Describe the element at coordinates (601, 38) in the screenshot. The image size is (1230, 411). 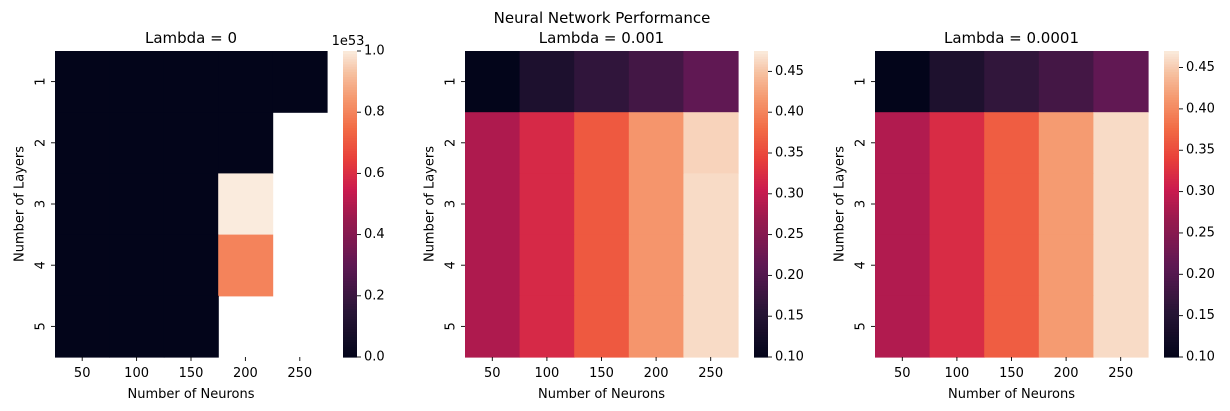
I see `panel-title: Lambda = 0.001` at that location.